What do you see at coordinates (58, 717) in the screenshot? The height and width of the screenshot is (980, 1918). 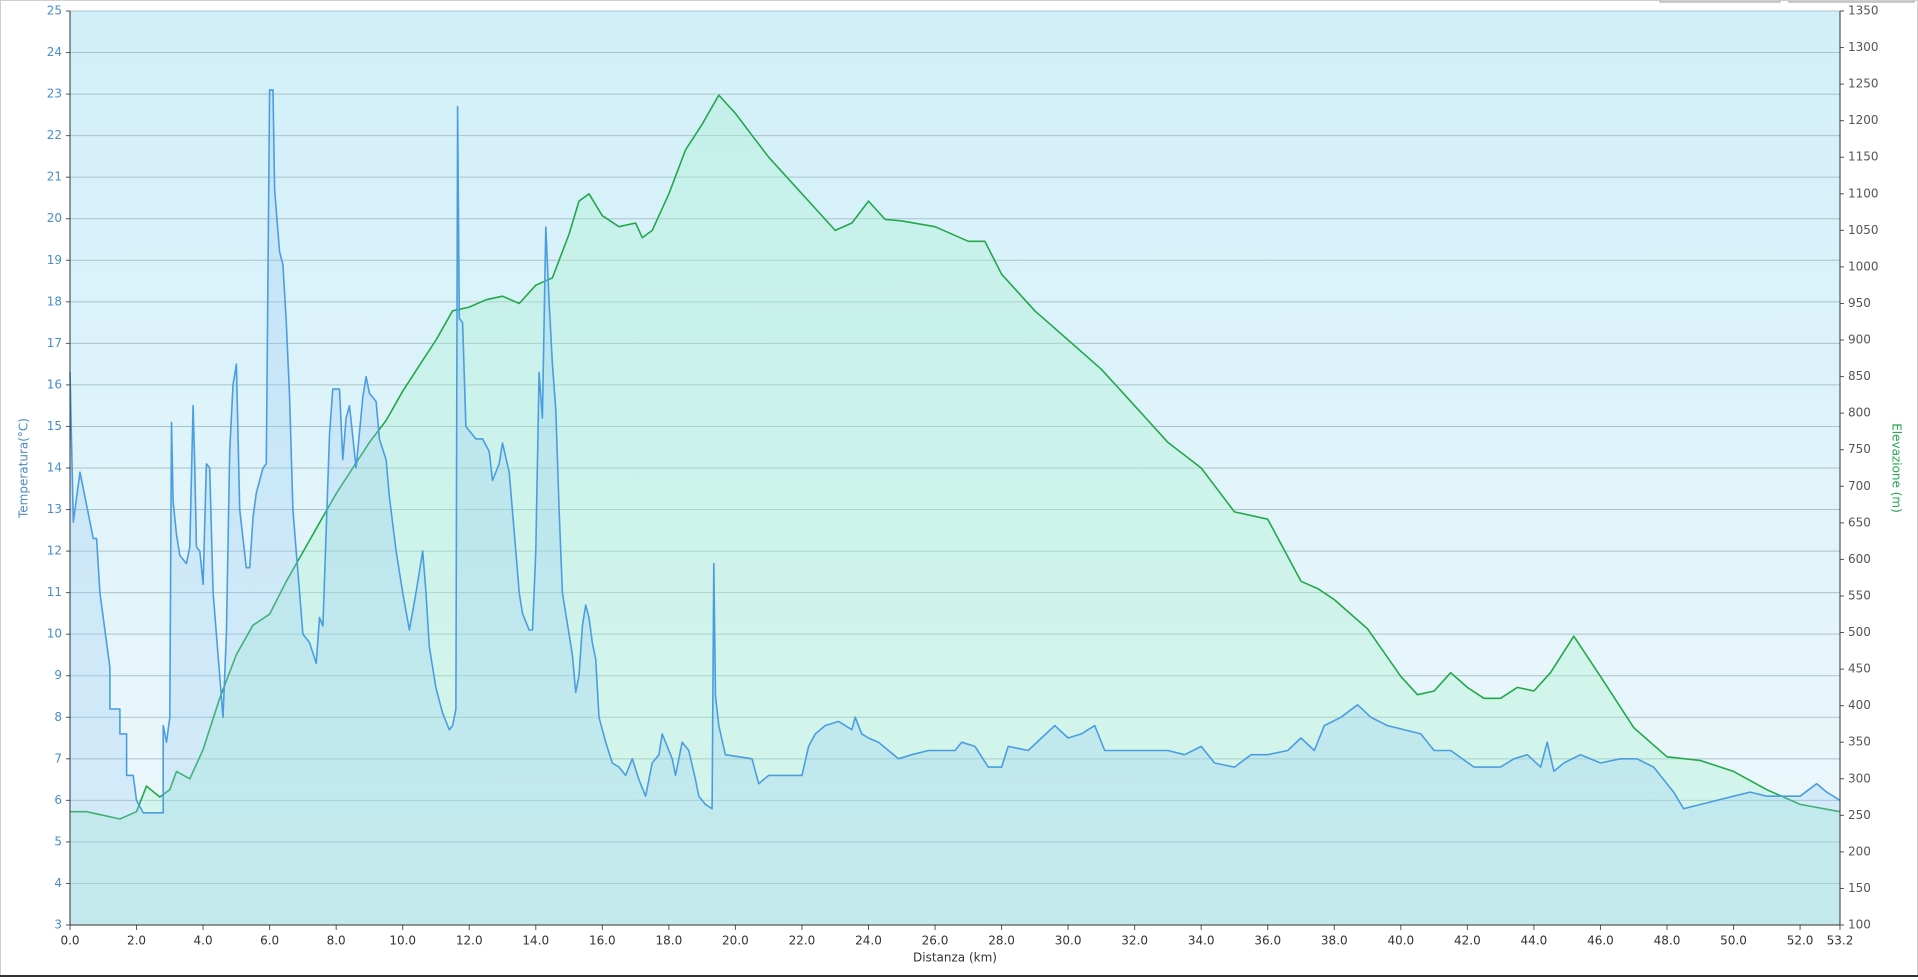 I see `y-tick-label: 8` at bounding box center [58, 717].